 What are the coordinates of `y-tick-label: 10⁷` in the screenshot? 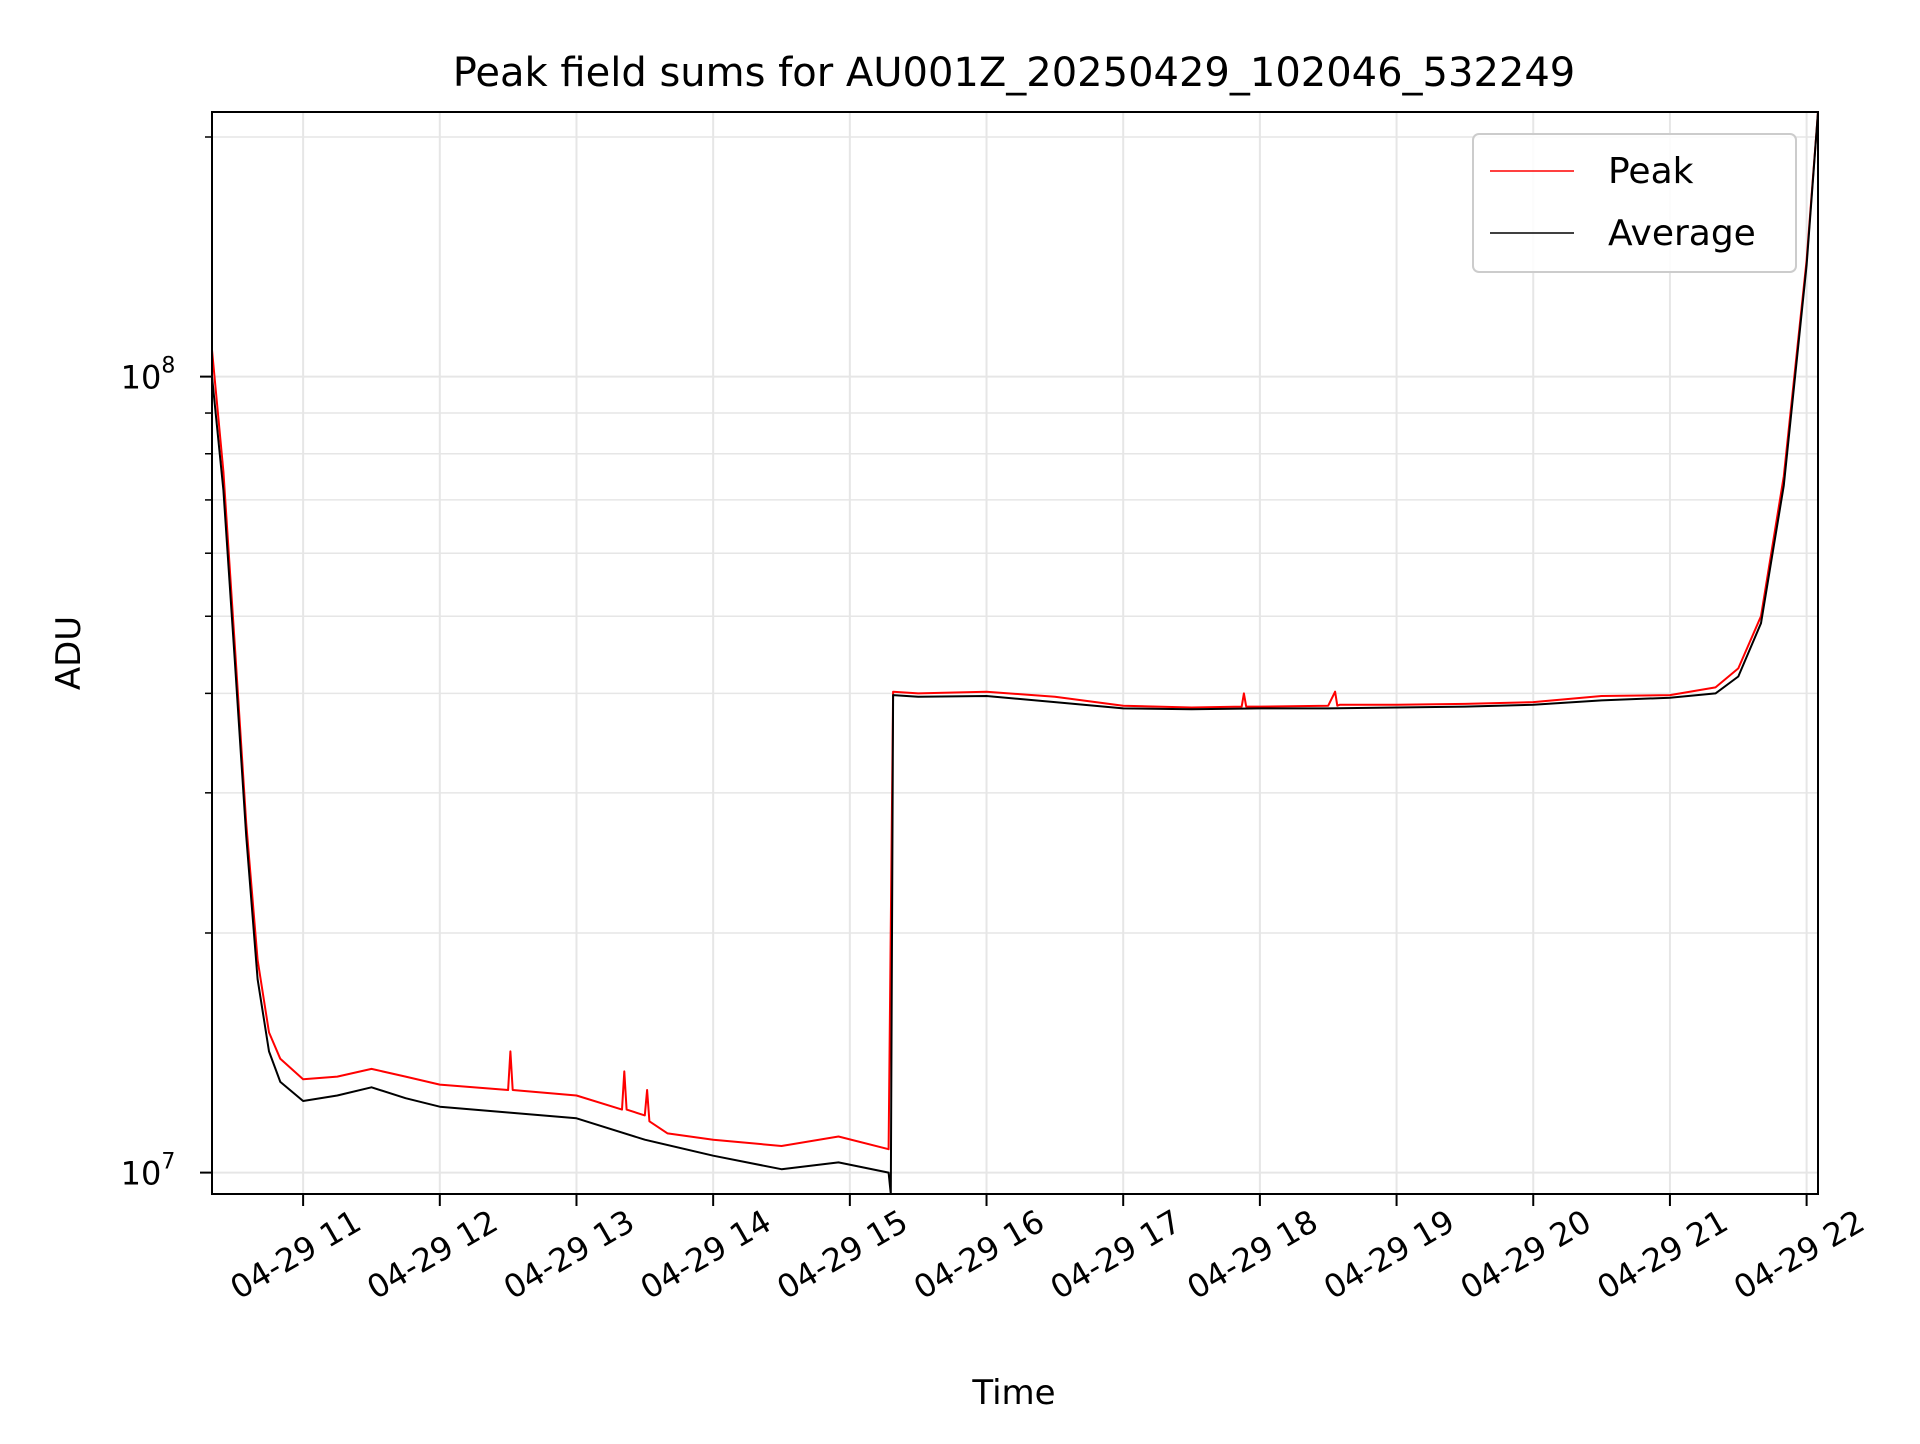 It's located at (148, 1171).